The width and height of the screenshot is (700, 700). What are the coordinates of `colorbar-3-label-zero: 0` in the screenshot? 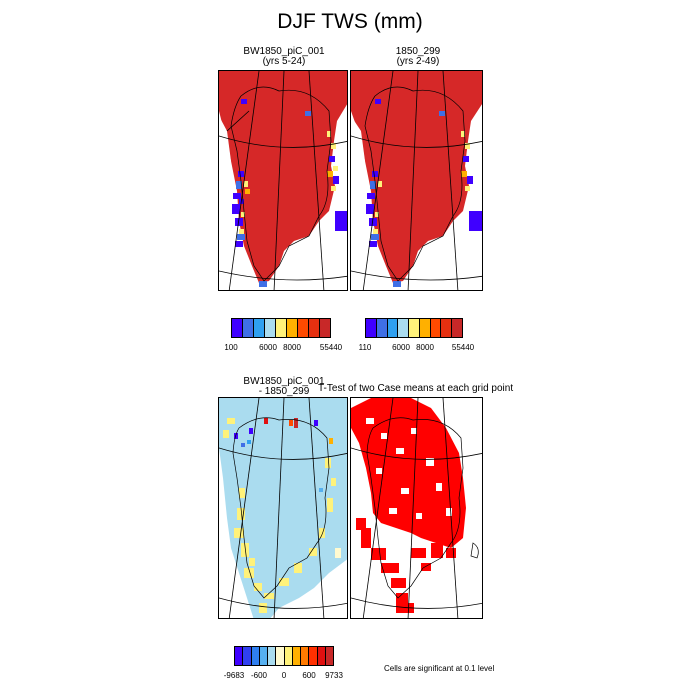 It's located at (284, 675).